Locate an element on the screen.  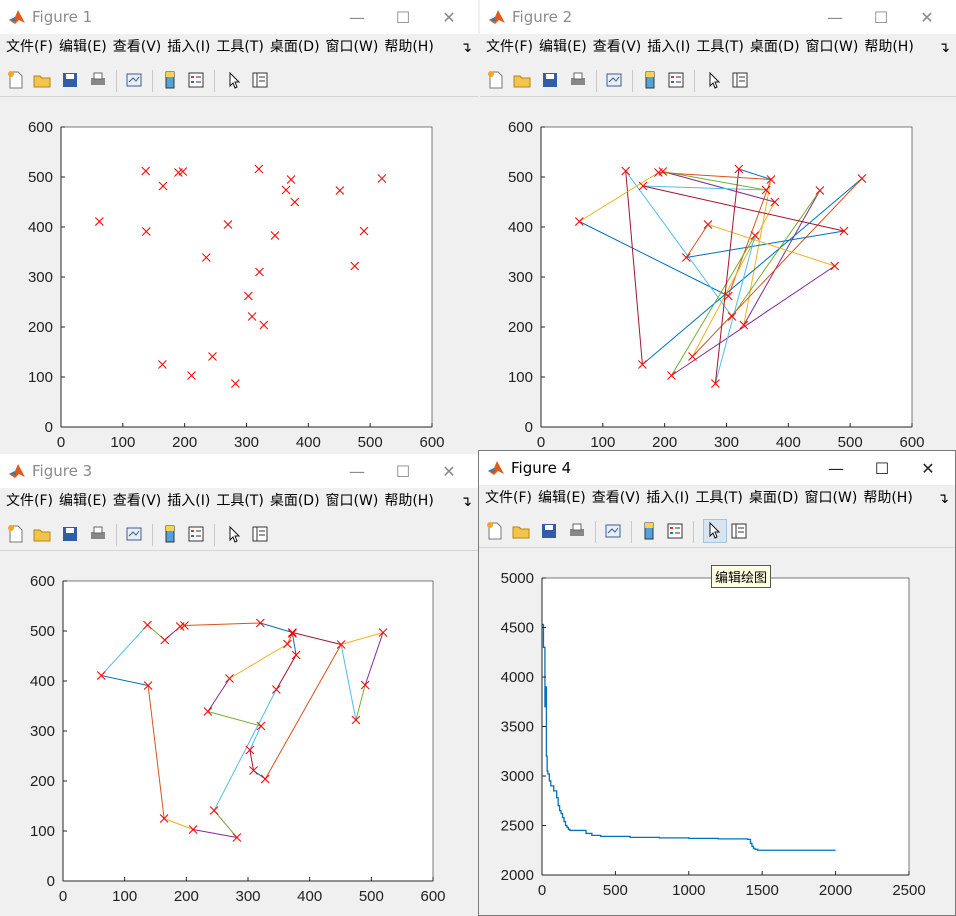
title-bar: Figure 2 — ☐ ✕ is located at coordinates (718, 17).